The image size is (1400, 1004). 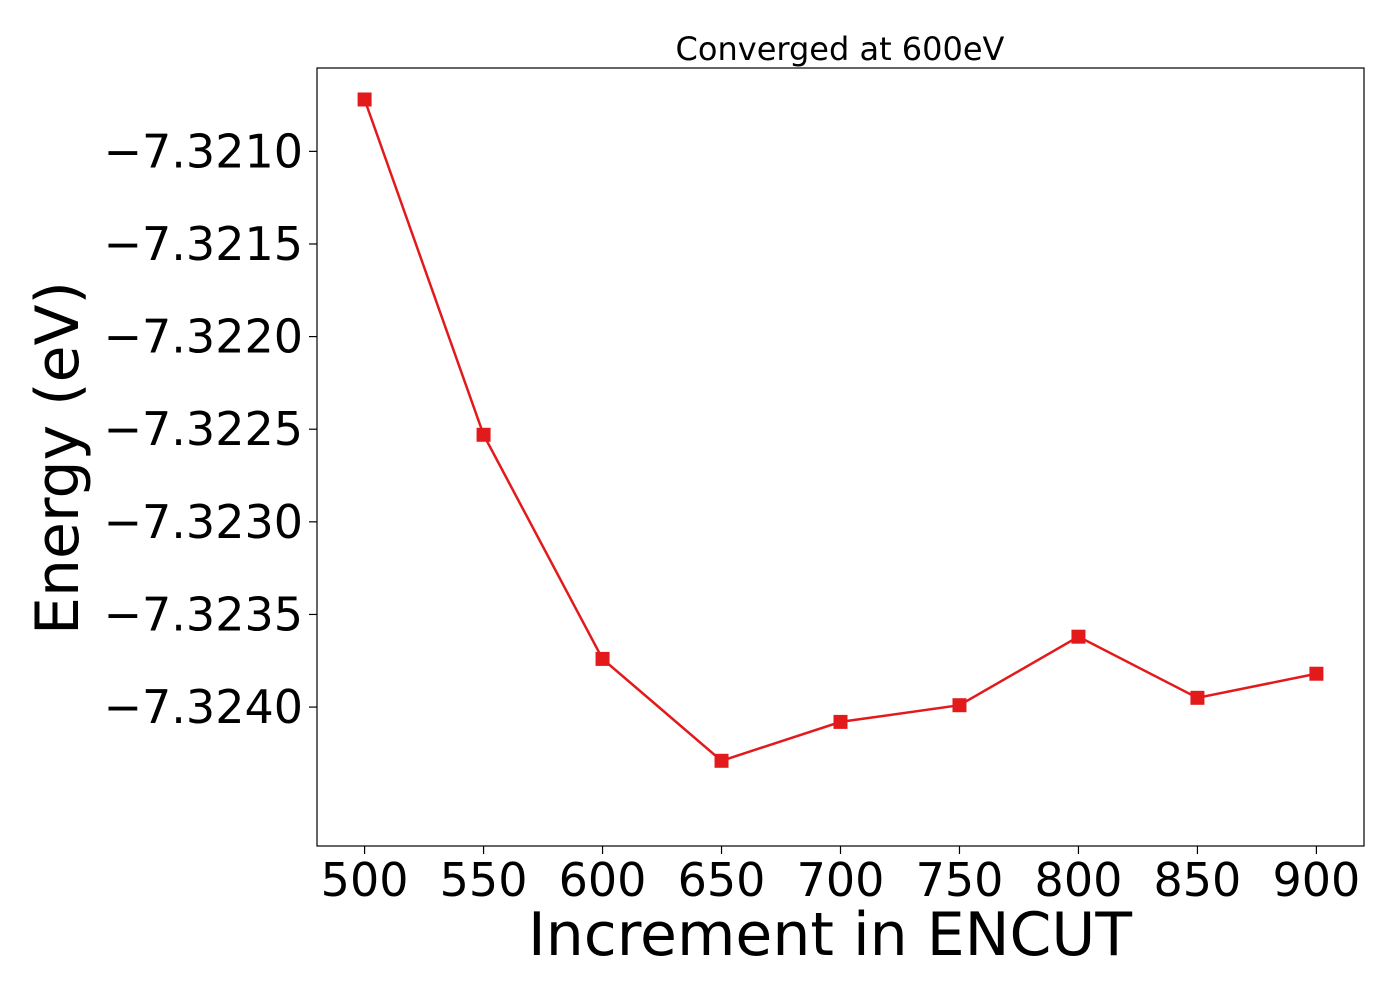 I want to click on y-tick-label: −7.3215, so click(x=204, y=244).